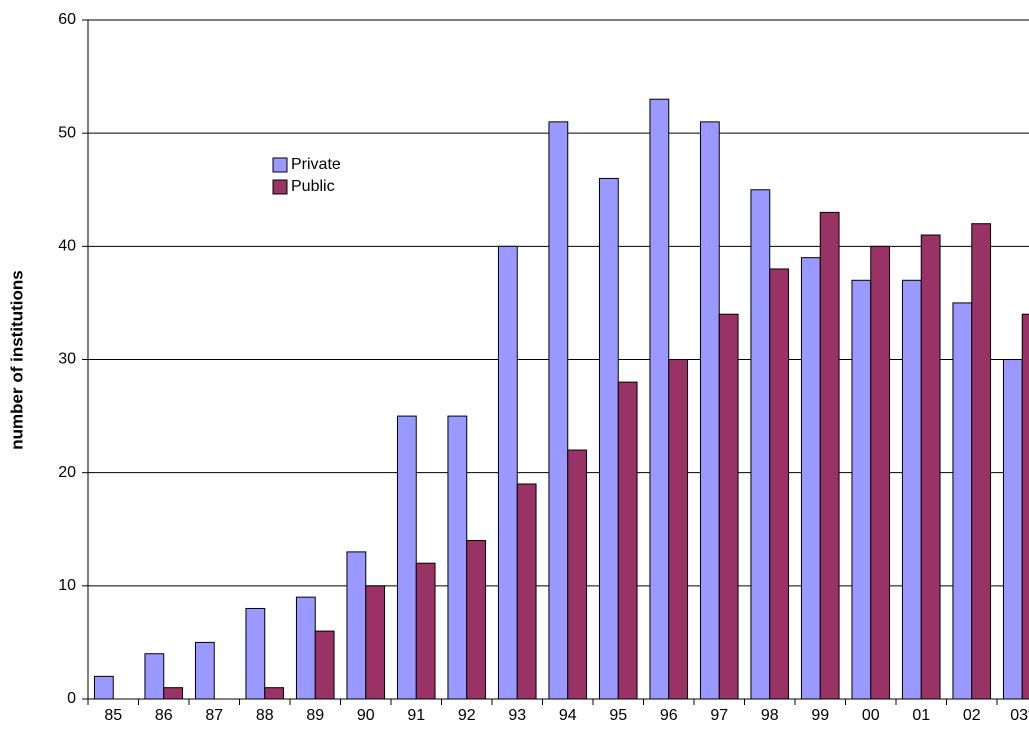  What do you see at coordinates (669, 715) in the screenshot?
I see `x-tick-label: 96` at bounding box center [669, 715].